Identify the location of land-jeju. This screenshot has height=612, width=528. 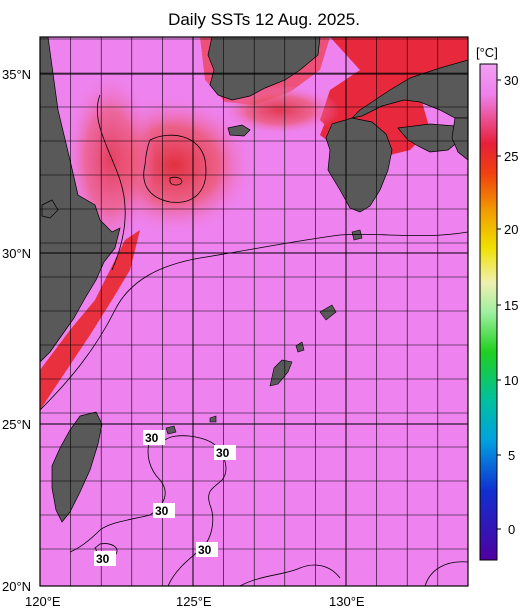
(239, 130).